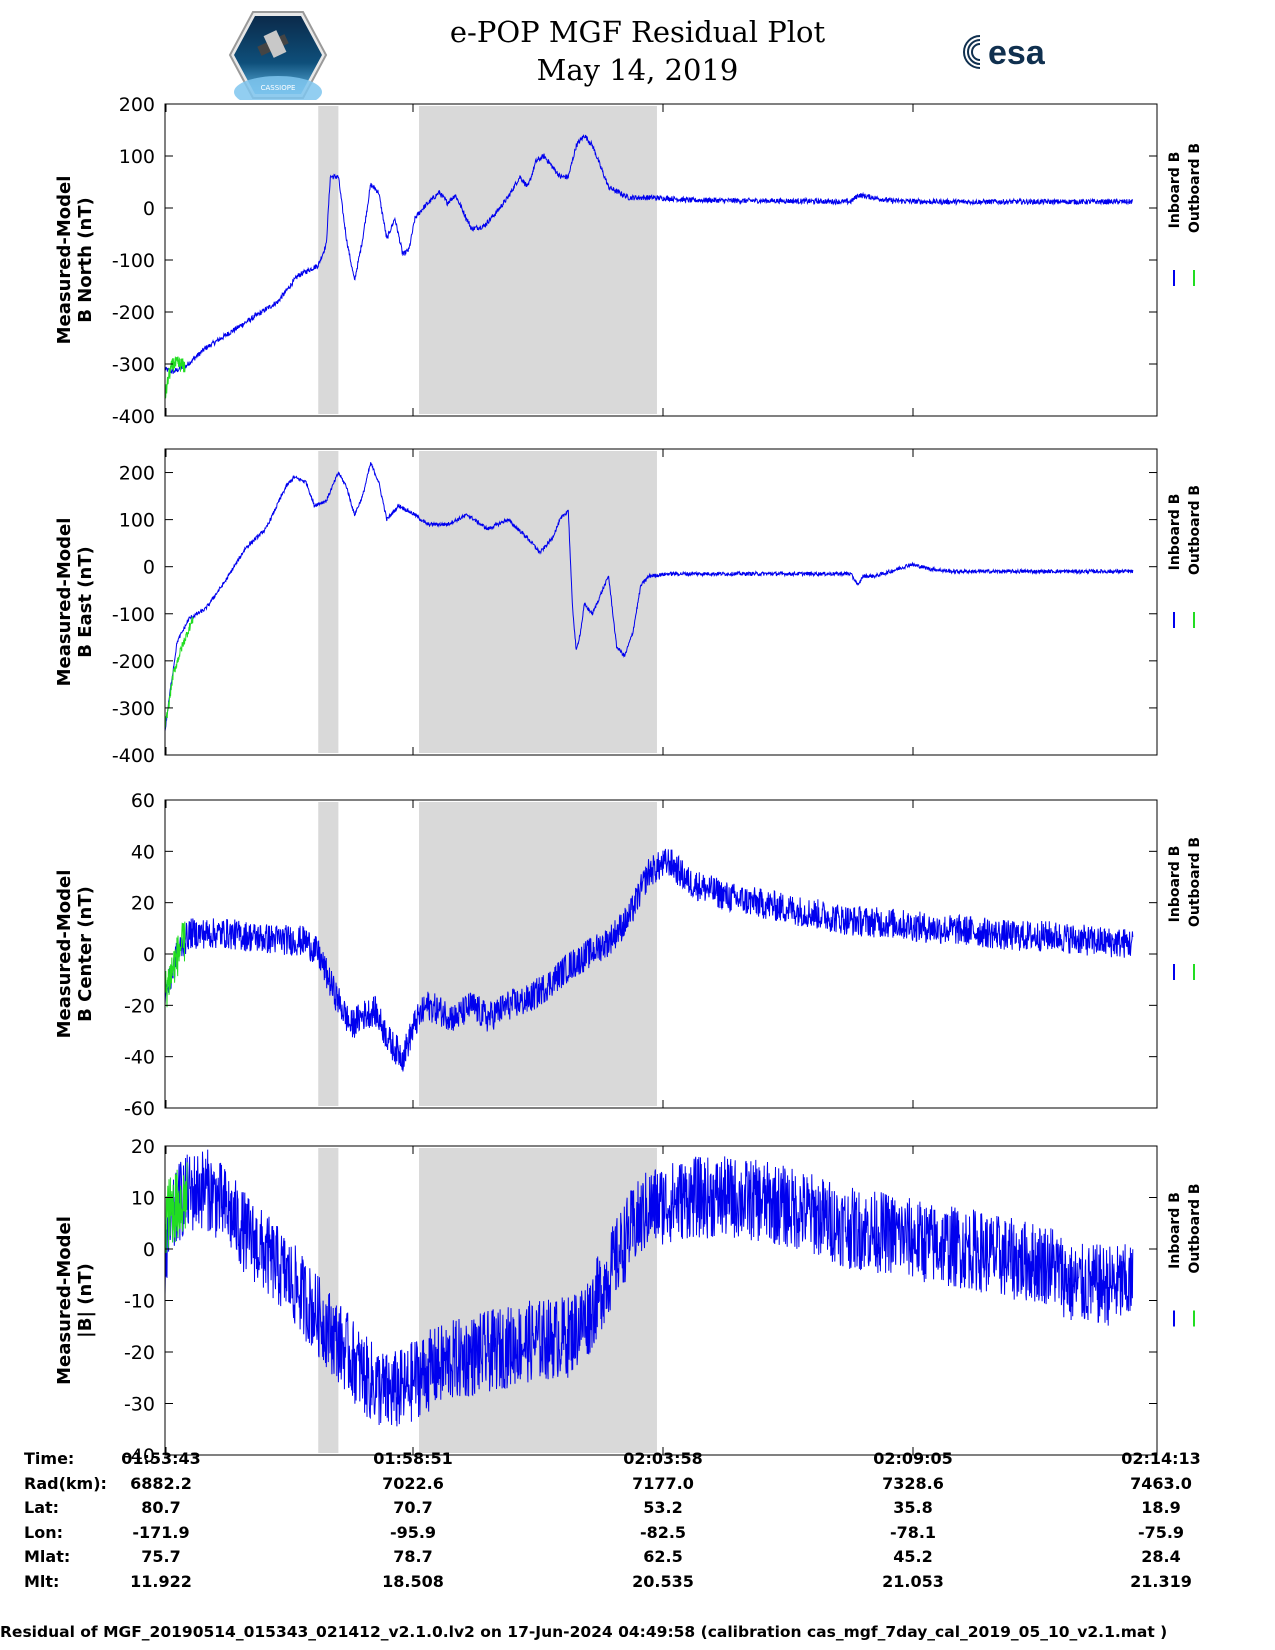 This screenshot has width=1275, height=1650. Describe the element at coordinates (413, 1532) in the screenshot. I see `lon-value: -95.9` at that location.